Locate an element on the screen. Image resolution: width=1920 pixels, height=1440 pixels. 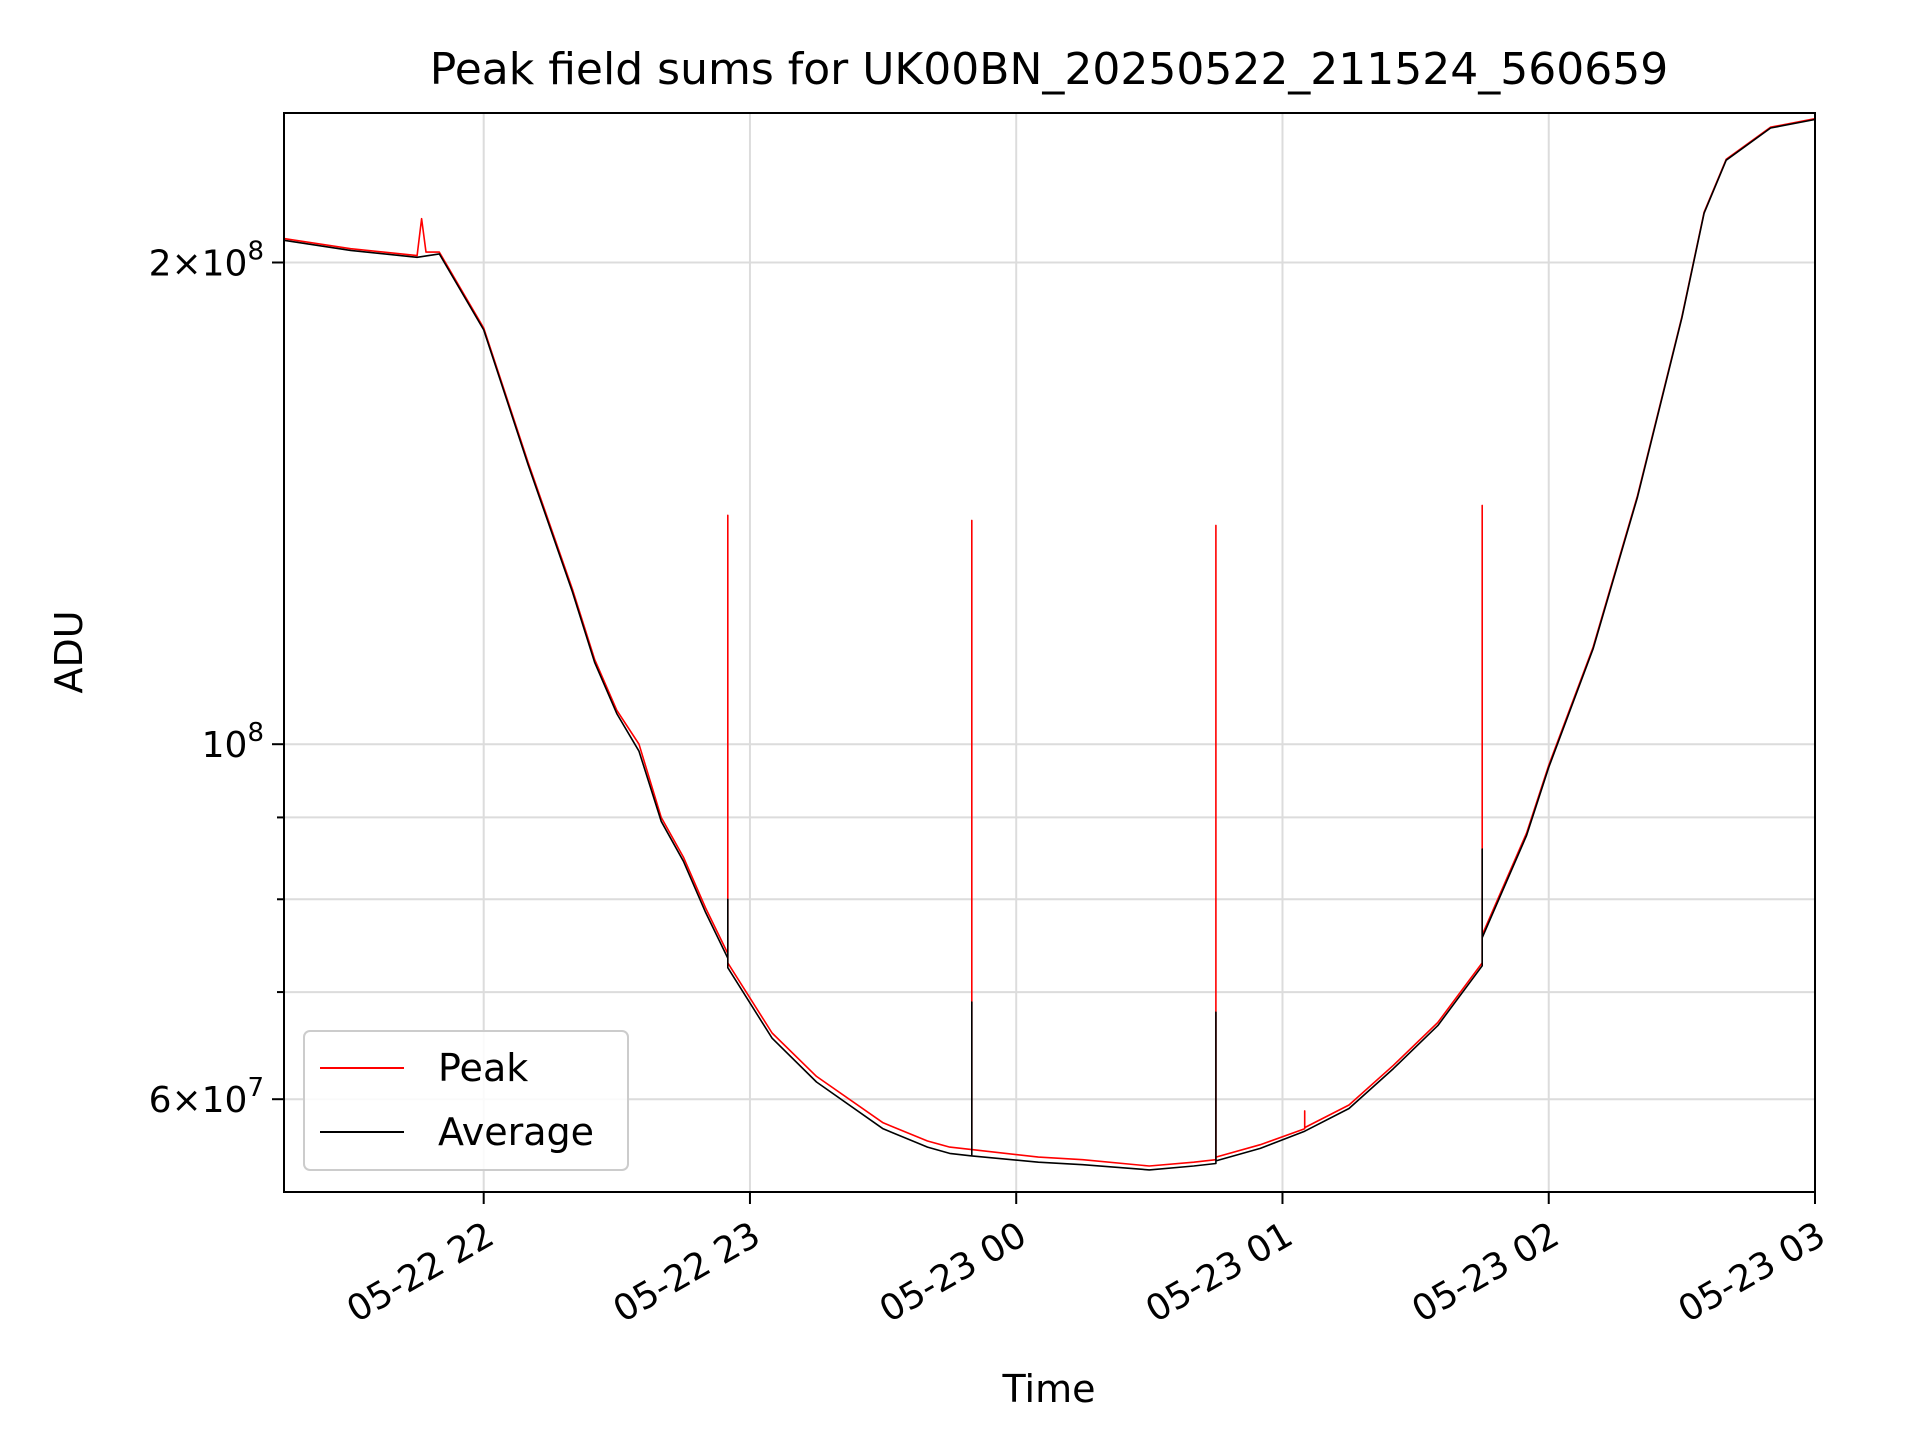
y-axis: 6×107 108 2×108 is located at coordinates (216, 678).